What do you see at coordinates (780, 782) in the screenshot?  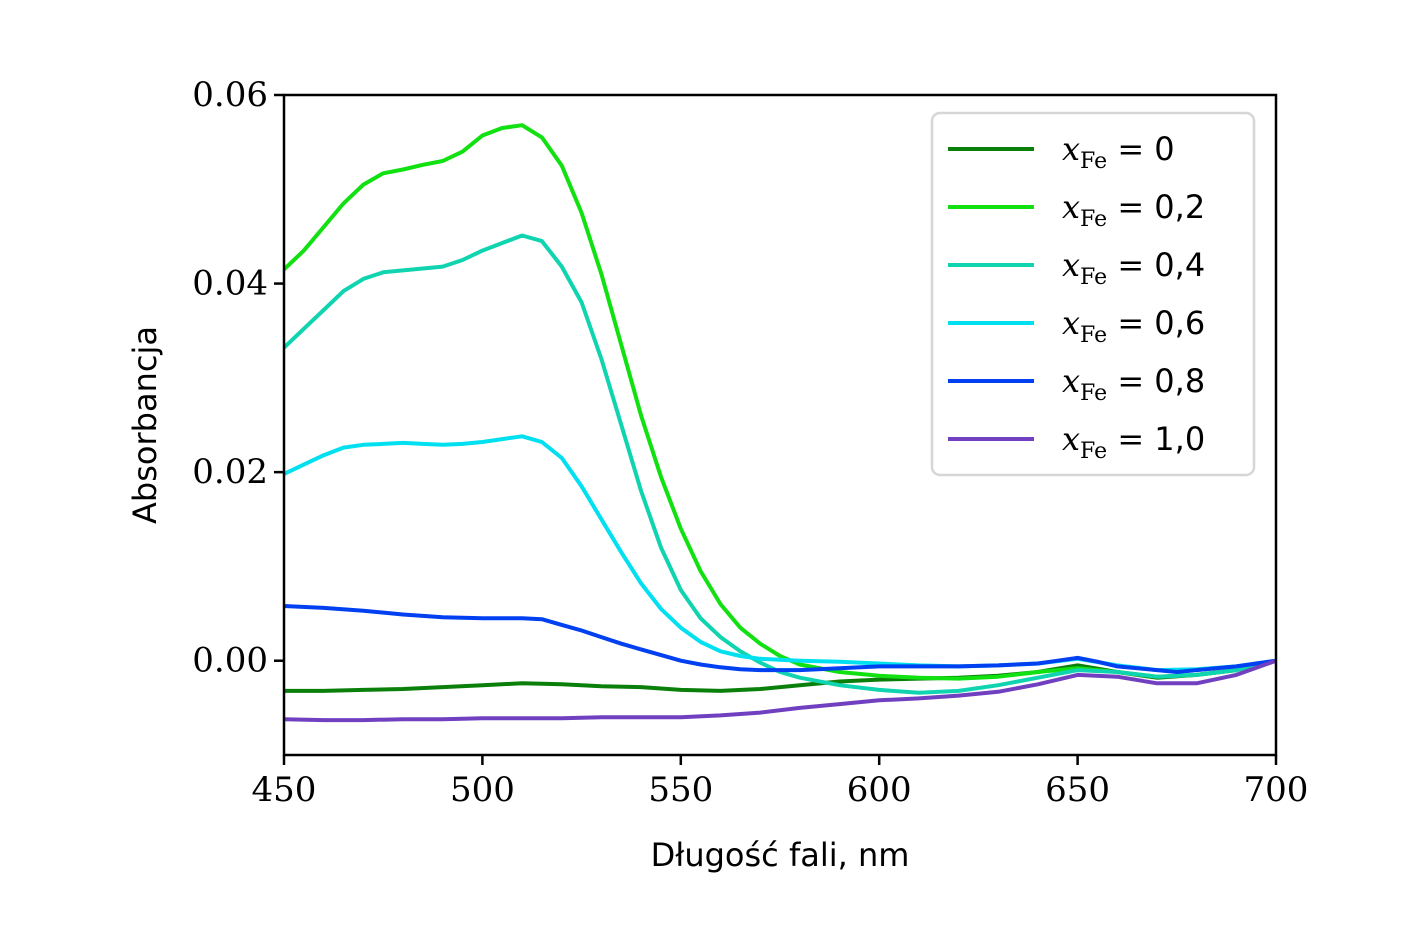 I see `x-axis-ticks: 450 500 550 600 650 700` at bounding box center [780, 782].